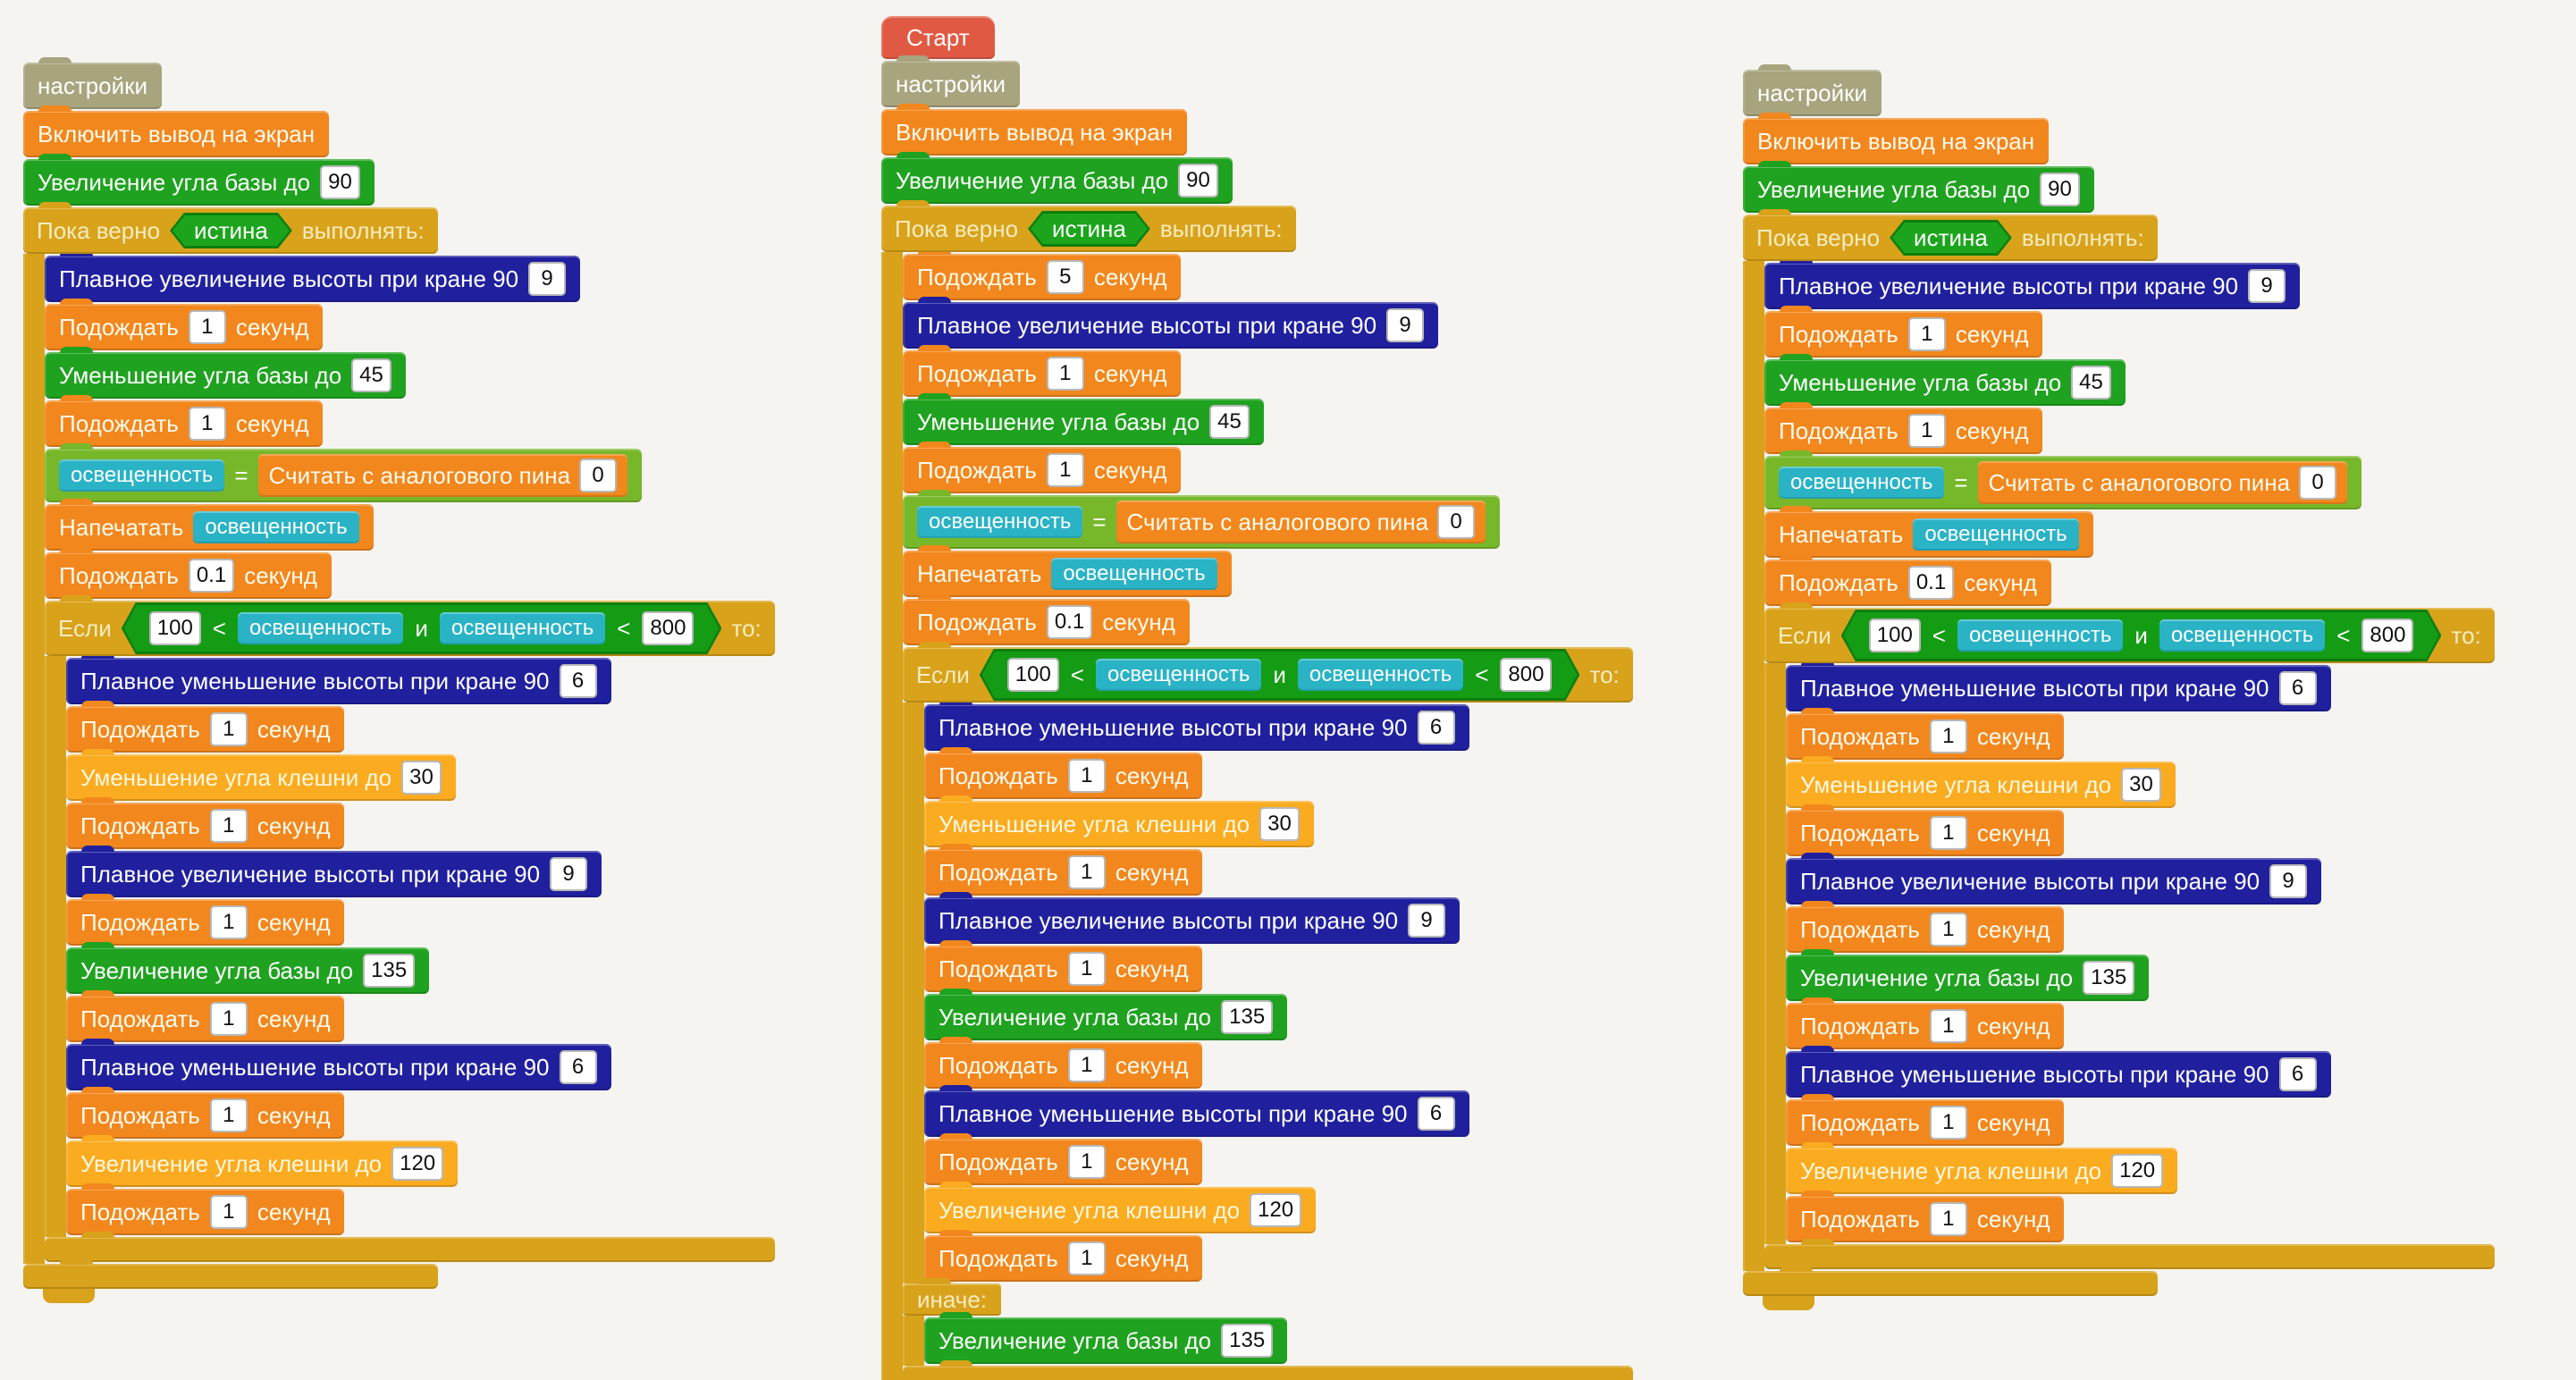 Image resolution: width=2576 pixels, height=1380 pixels. I want to click on number-field: 135, so click(1248, 1341).